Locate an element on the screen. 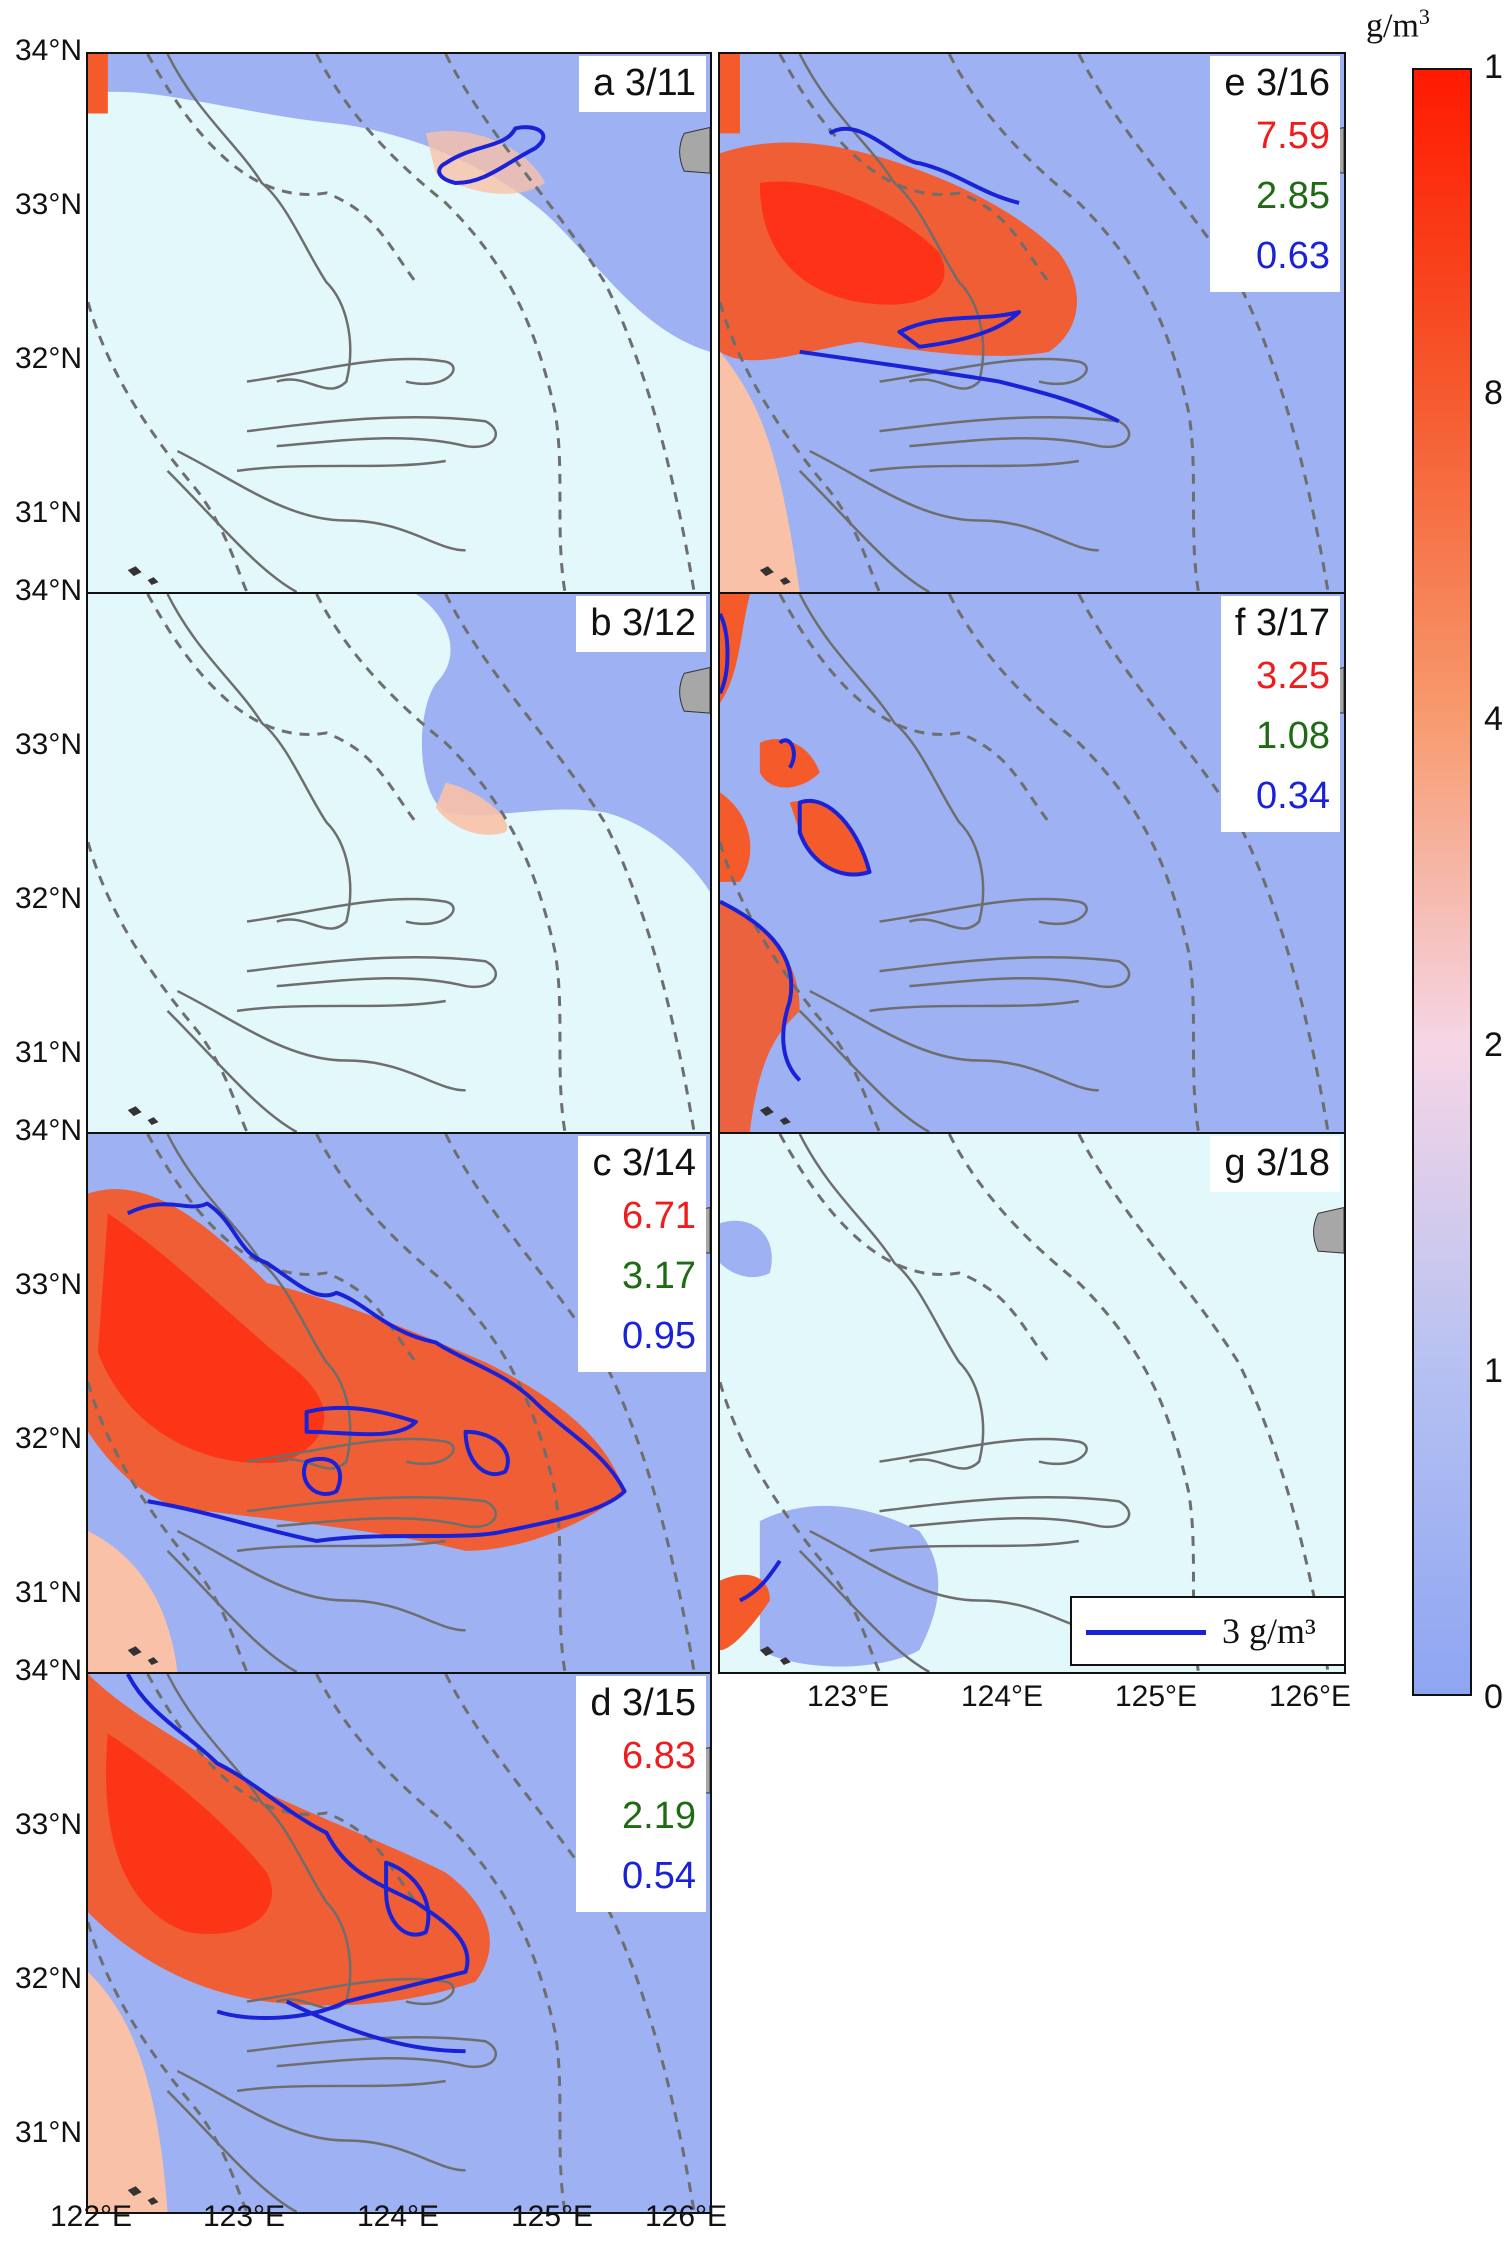 The width and height of the screenshot is (1504, 2244). stat-value: 0.54 is located at coordinates (659, 1876).